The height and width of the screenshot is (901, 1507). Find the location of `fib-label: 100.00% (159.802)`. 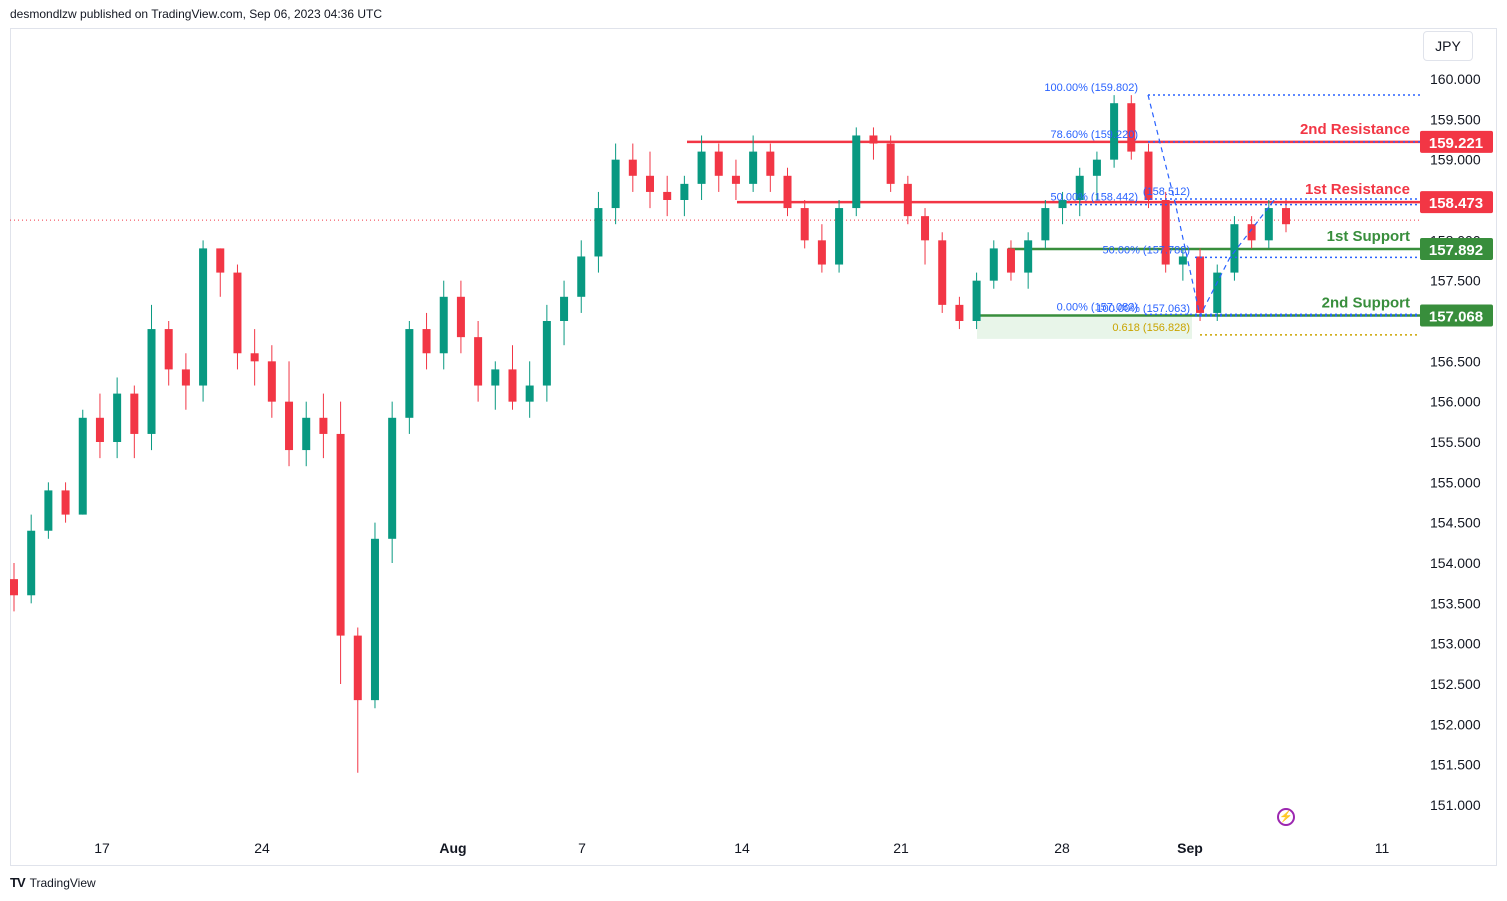

fib-label: 100.00% (159.802) is located at coordinates (1091, 88).